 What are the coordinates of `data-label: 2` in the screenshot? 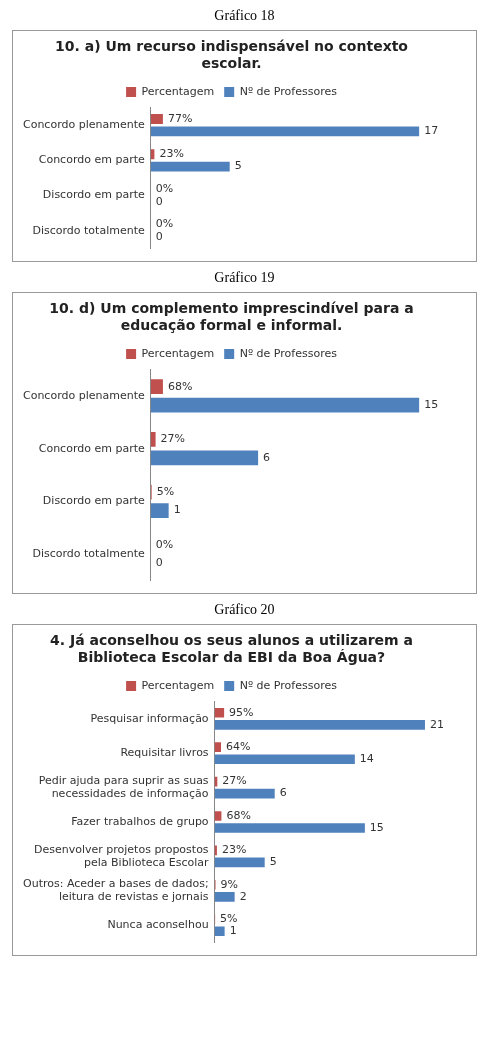 It's located at (243, 896).